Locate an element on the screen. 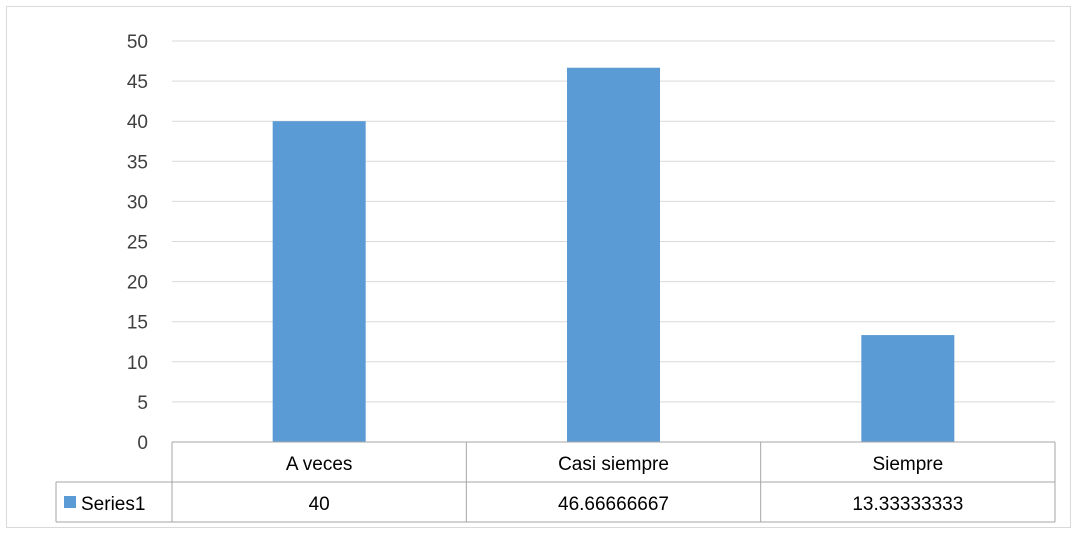 This screenshot has height=534, width=1077. data-table-value: 40 is located at coordinates (319, 504).